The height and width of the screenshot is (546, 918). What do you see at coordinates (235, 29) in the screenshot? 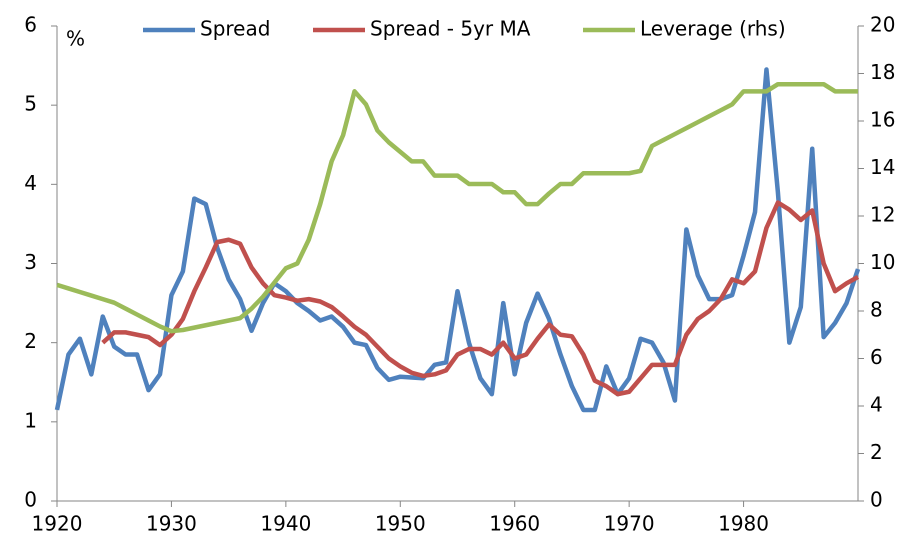
I see `legend-label: Spread` at bounding box center [235, 29].